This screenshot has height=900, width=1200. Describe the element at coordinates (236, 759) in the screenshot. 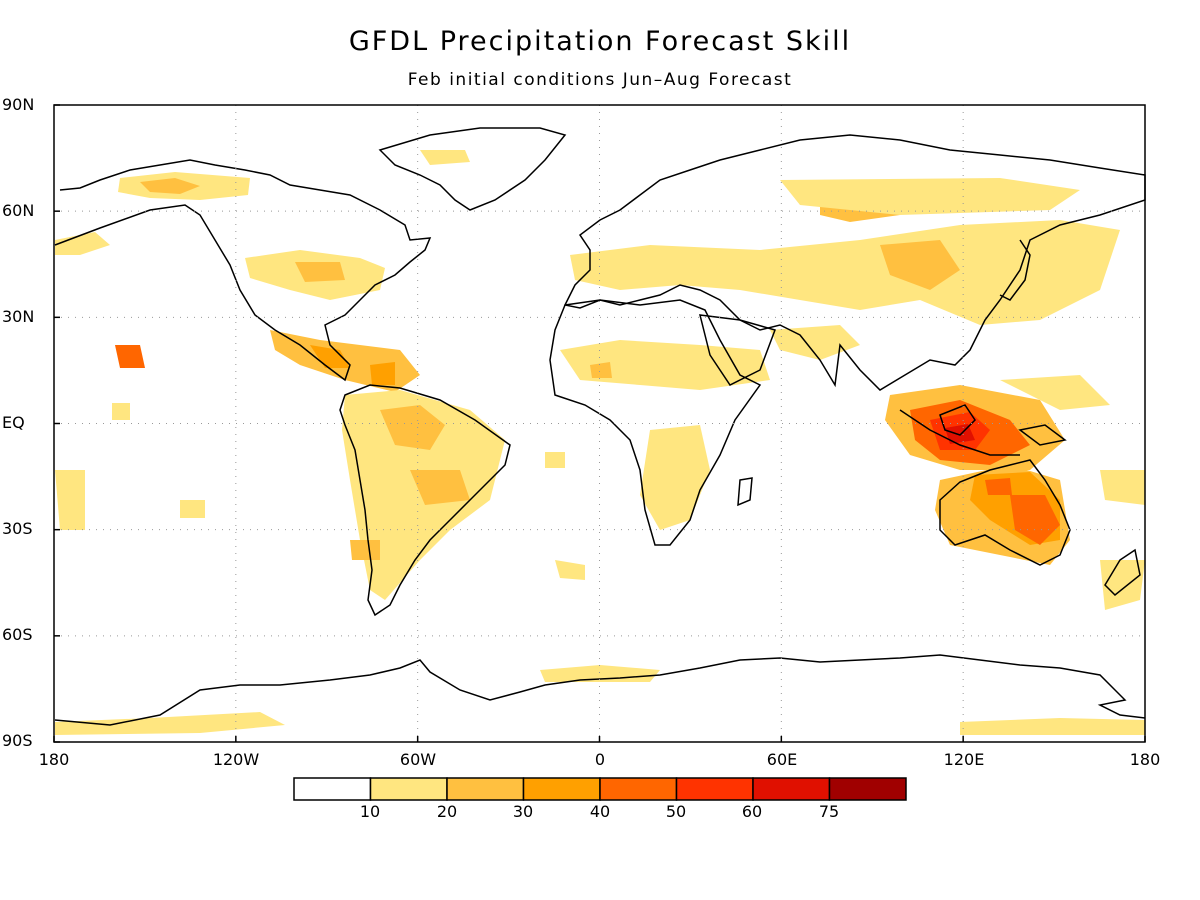

I see `lon-label: 120W` at that location.